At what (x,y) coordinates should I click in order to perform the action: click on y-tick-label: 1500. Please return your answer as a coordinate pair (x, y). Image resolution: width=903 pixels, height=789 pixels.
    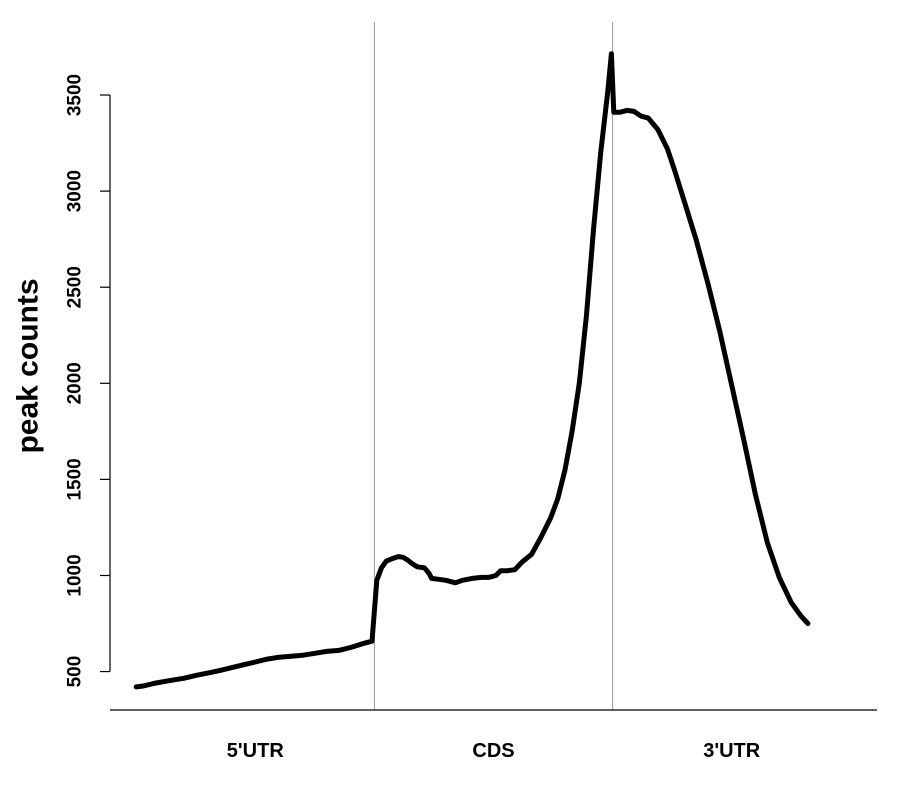
    Looking at the image, I should click on (75, 479).